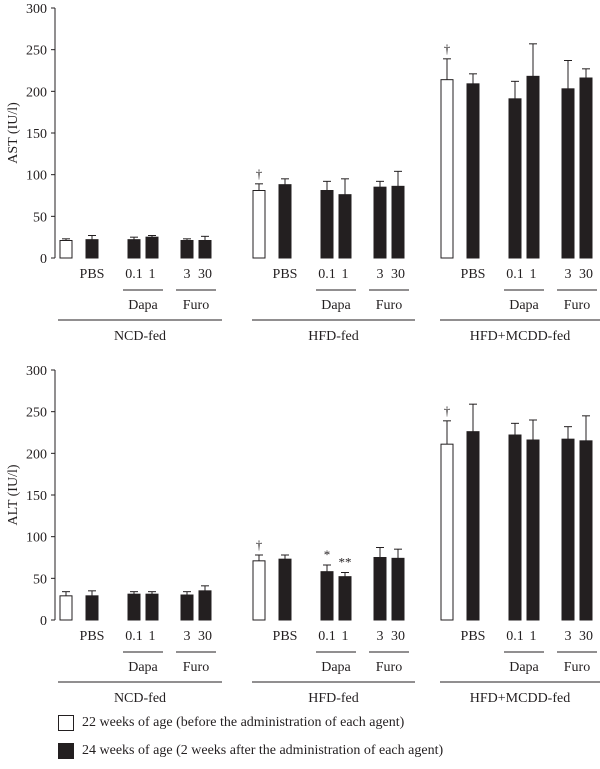  What do you see at coordinates (345, 562) in the screenshot?
I see `significance-mark: **` at bounding box center [345, 562].